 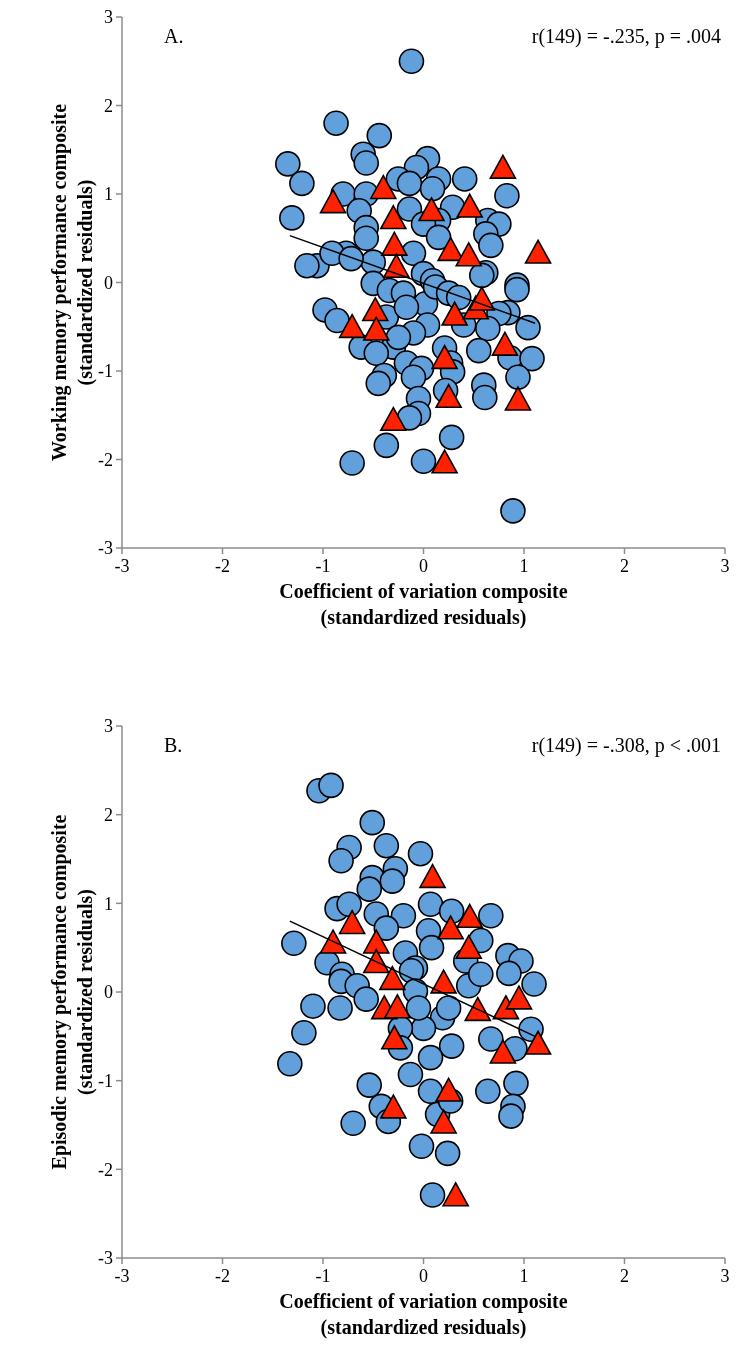 What do you see at coordinates (72, 282) in the screenshot?
I see `y-axis-title: Working memory performance composite (standardized residuals)` at bounding box center [72, 282].